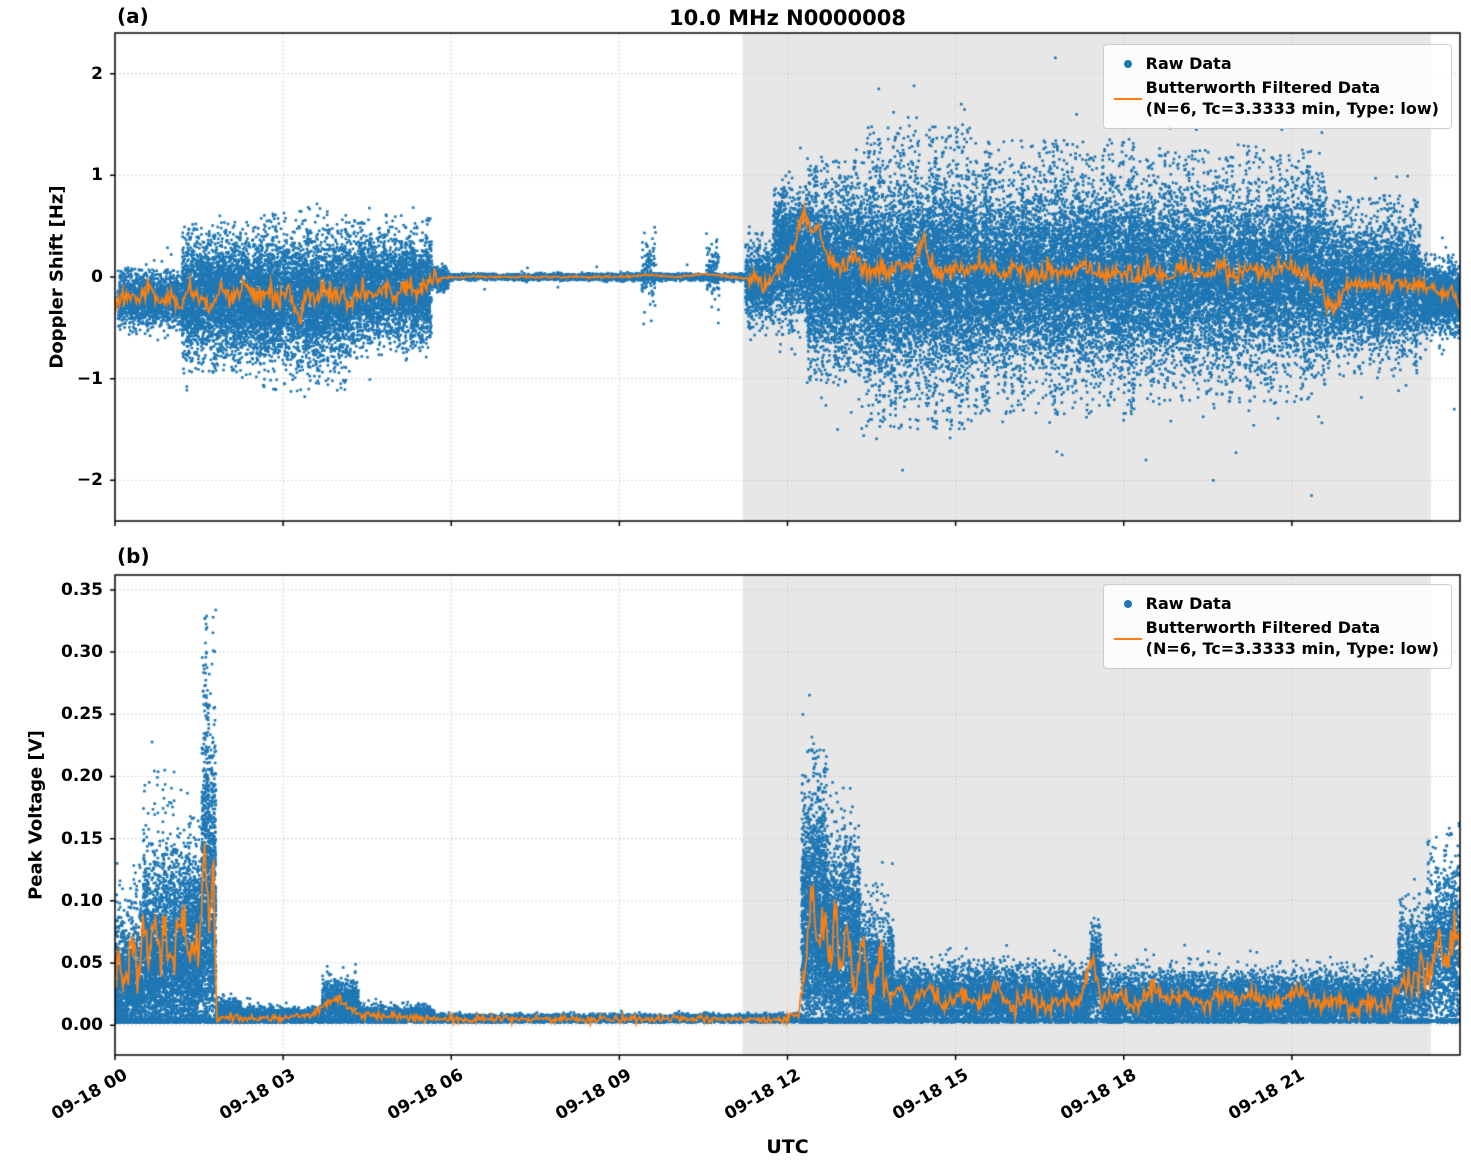 This screenshot has height=1172, width=1471. Describe the element at coordinates (787, 18) in the screenshot. I see `chart-title: 10.0 MHz N0000008` at that location.